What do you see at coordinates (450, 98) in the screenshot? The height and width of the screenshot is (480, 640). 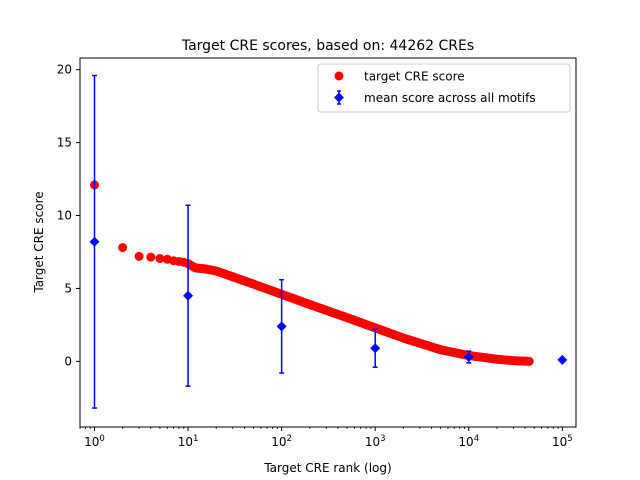 I see `legend-label-mean-score: mean score across all motifs` at bounding box center [450, 98].